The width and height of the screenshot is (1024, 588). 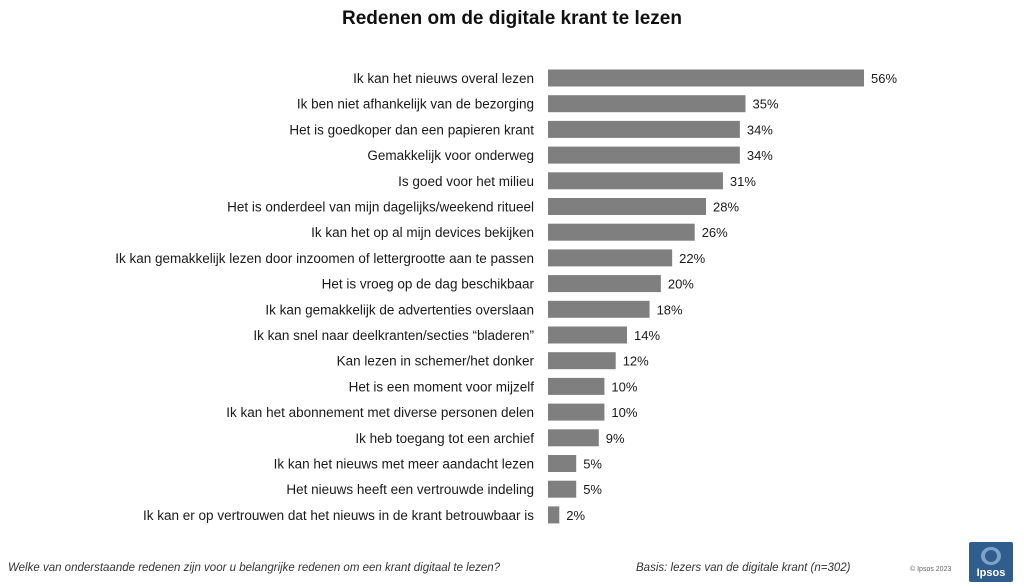 I want to click on category-label: Is goed voor het milieu, so click(x=466, y=181).